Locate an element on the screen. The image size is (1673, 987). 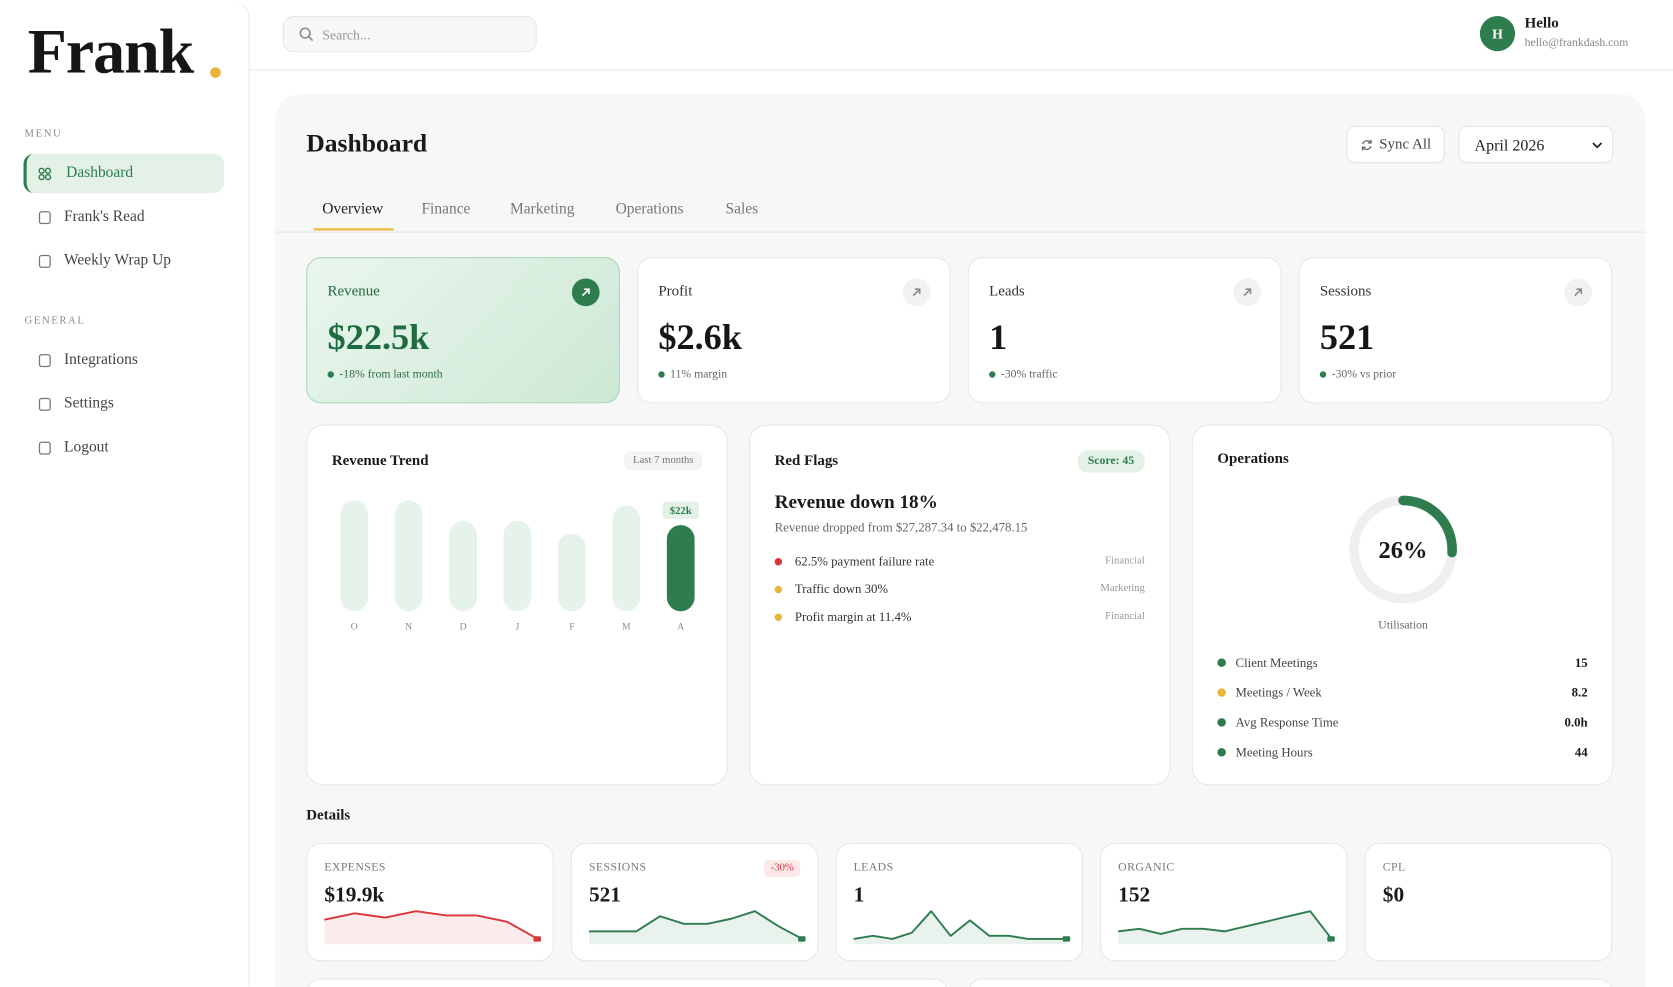
x-tick-label: J is located at coordinates (518, 627).